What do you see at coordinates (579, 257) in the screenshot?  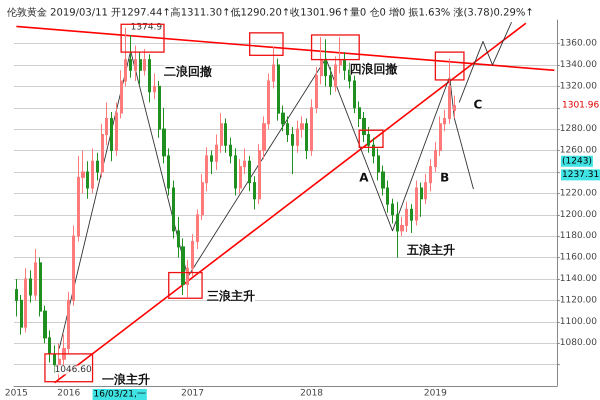 I see `y-tick-label: 1160.00` at bounding box center [579, 257].